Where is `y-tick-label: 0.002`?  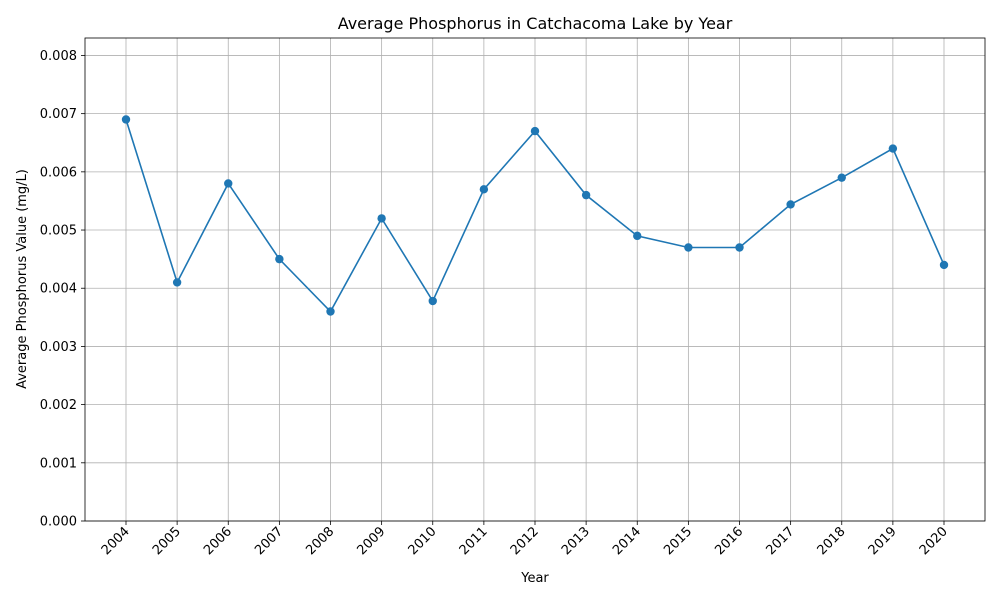 y-tick-label: 0.002 is located at coordinates (58, 405).